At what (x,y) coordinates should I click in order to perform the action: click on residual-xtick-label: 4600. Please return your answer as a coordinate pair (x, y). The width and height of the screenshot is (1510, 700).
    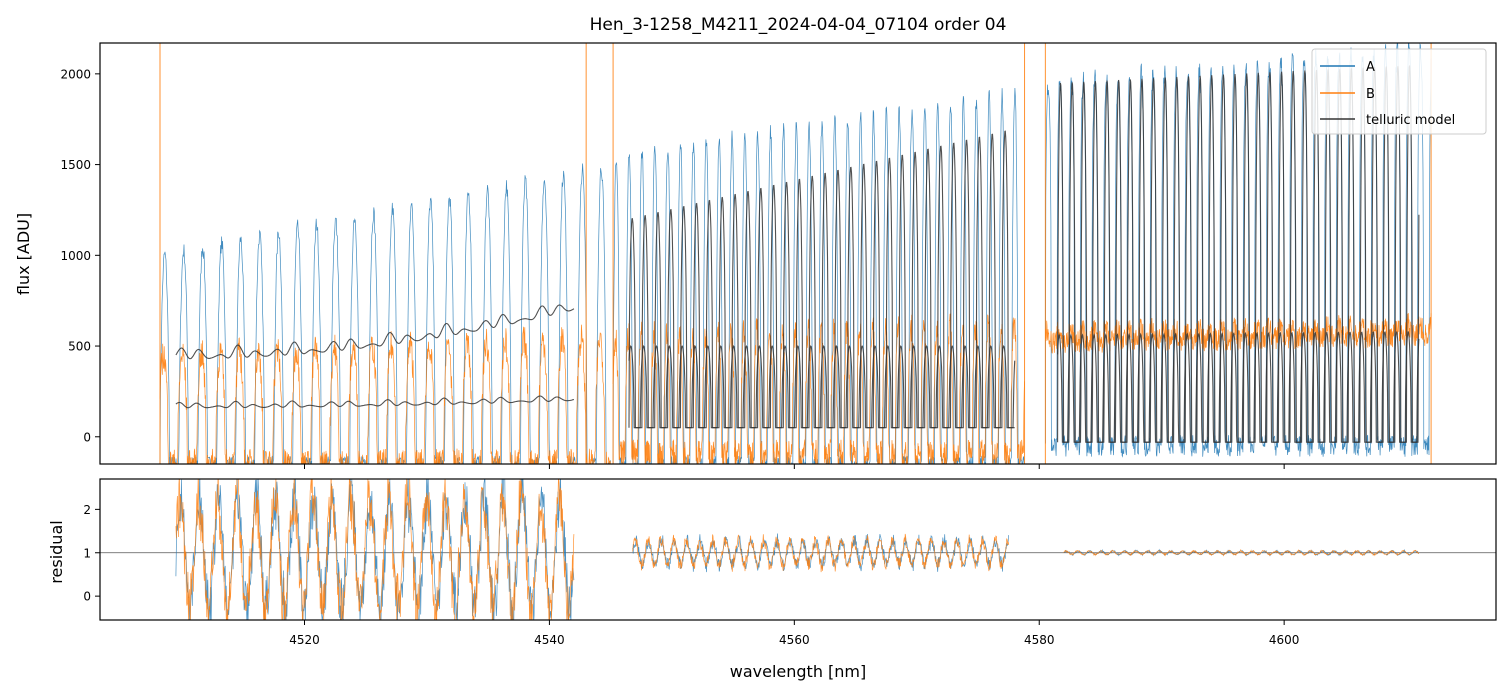
    Looking at the image, I should click on (1284, 640).